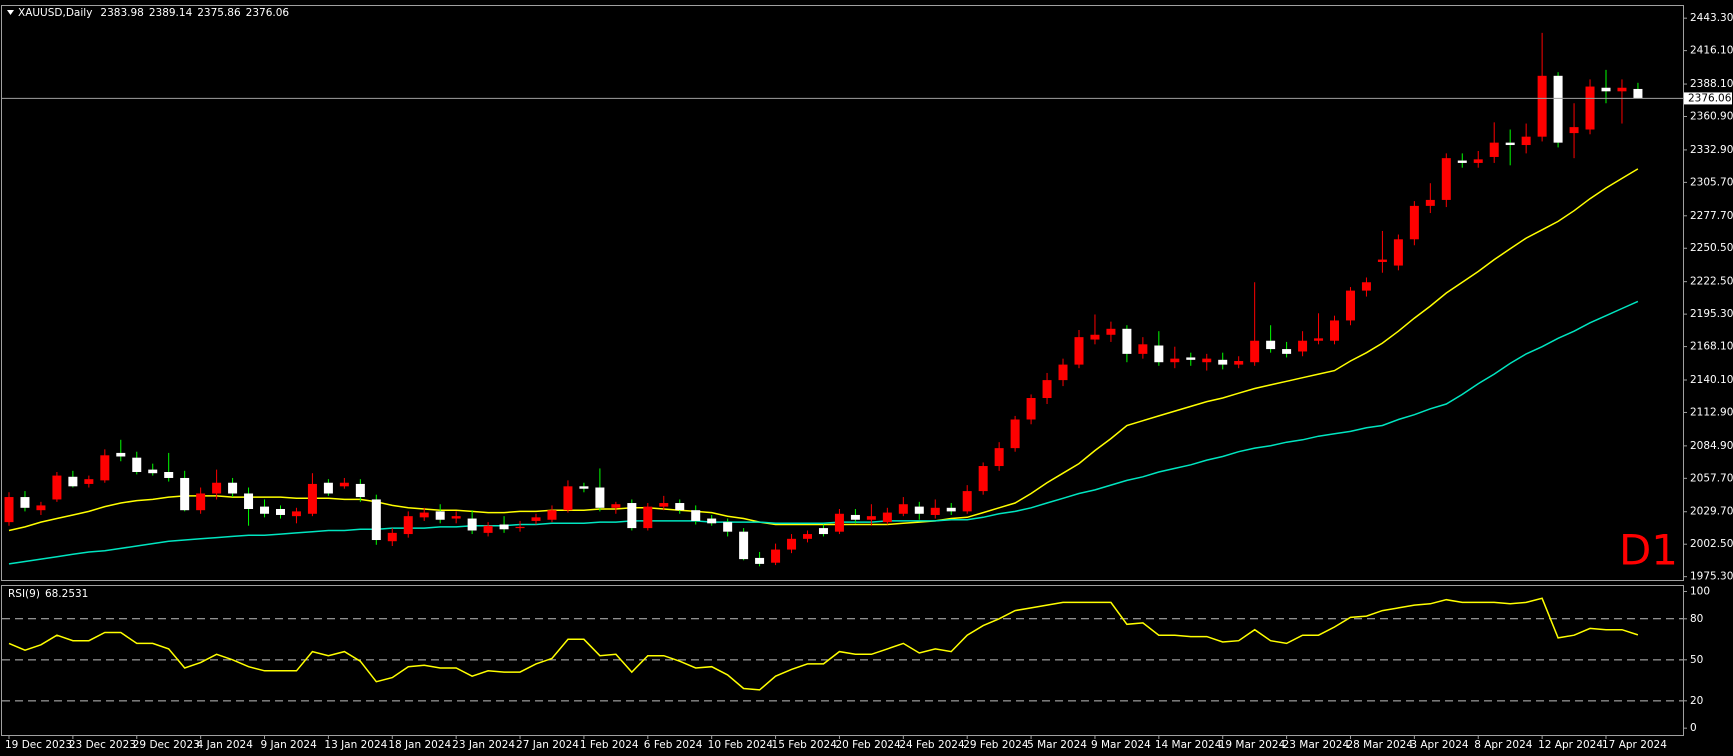  What do you see at coordinates (1696, 619) in the screenshot?
I see `y-tick-label: 80` at bounding box center [1696, 619].